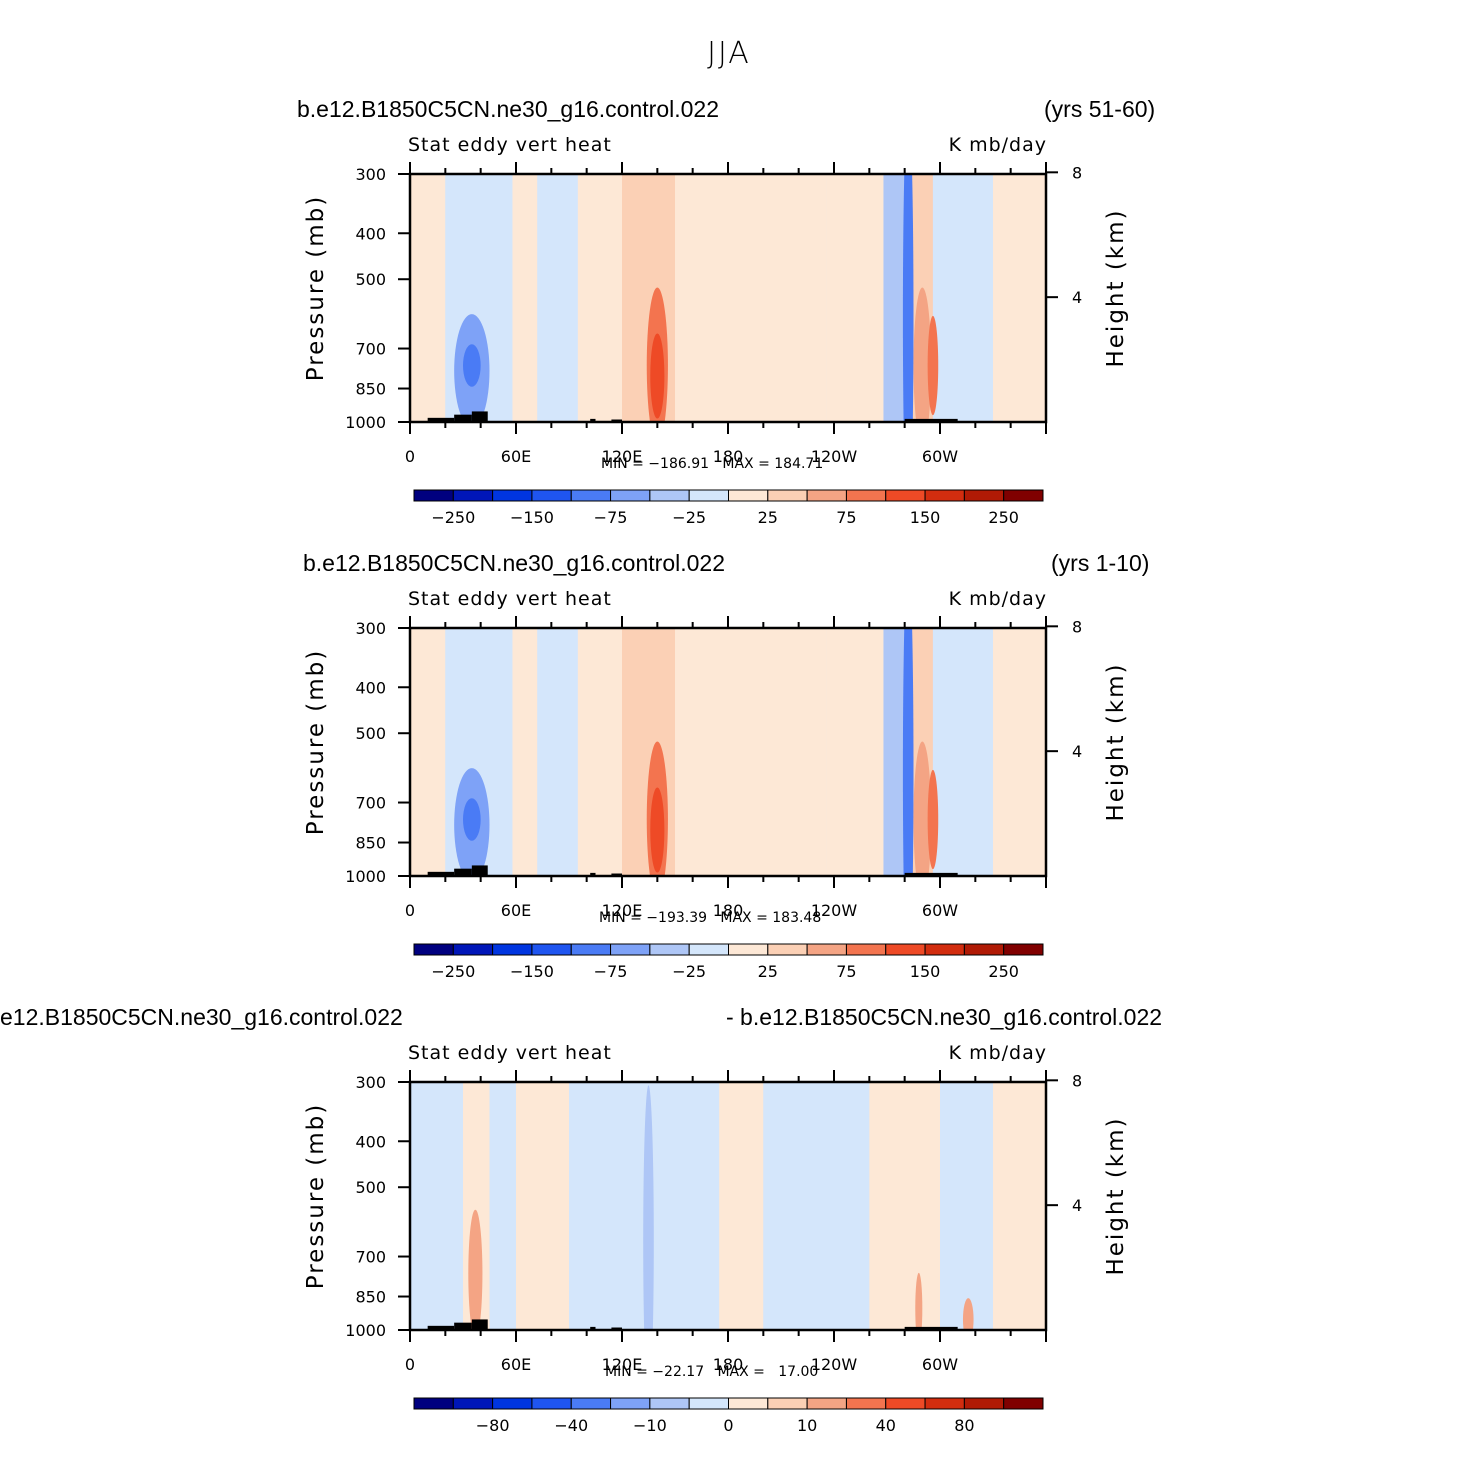  Describe the element at coordinates (689, 971) in the screenshot. I see `colorbar-label: −25` at that location.